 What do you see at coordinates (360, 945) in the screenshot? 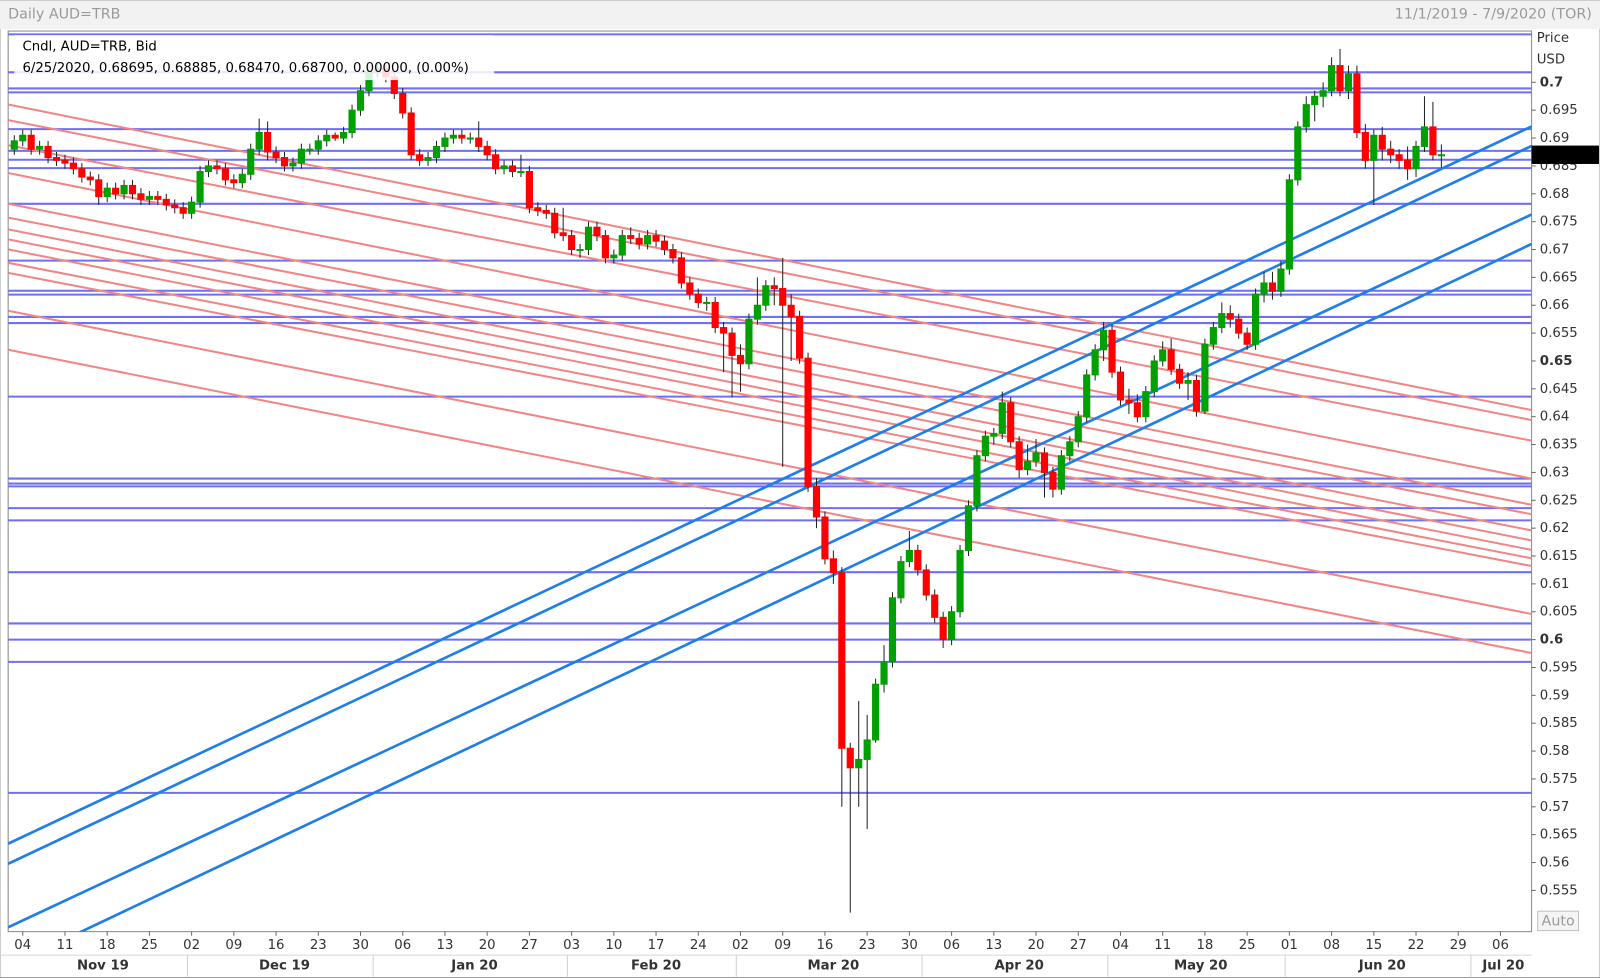
I see `x-tick-label: 30` at bounding box center [360, 945].